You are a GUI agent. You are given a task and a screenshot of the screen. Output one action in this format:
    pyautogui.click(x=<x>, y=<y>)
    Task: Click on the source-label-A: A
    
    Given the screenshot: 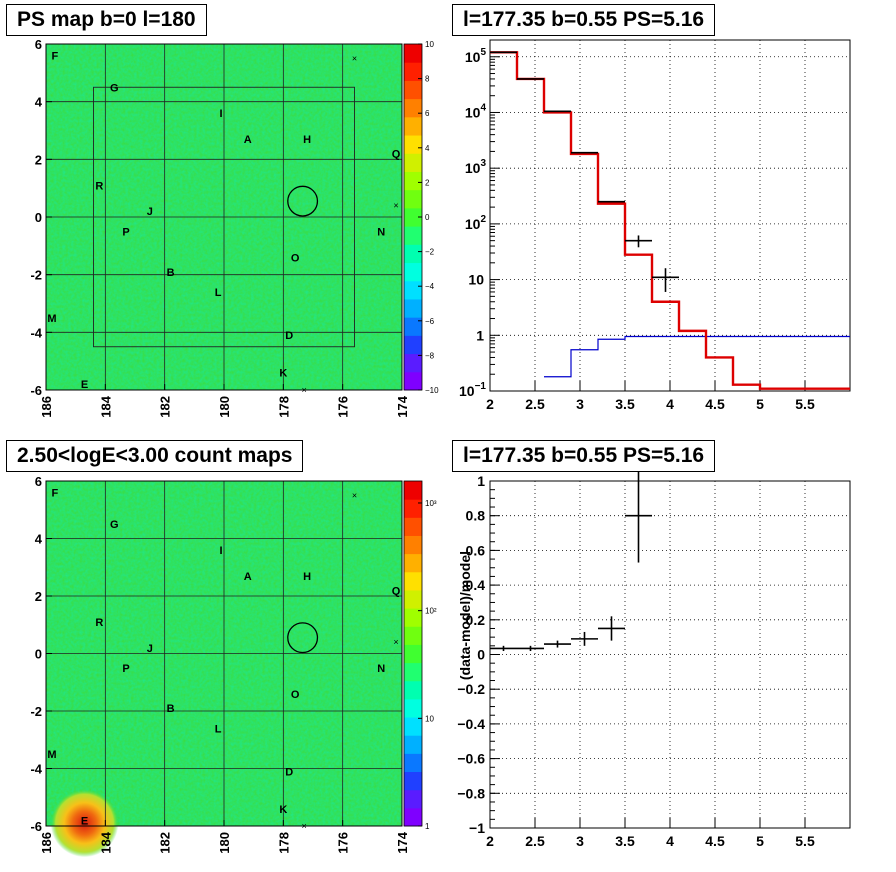 What is the action you would take?
    pyautogui.click(x=248, y=577)
    